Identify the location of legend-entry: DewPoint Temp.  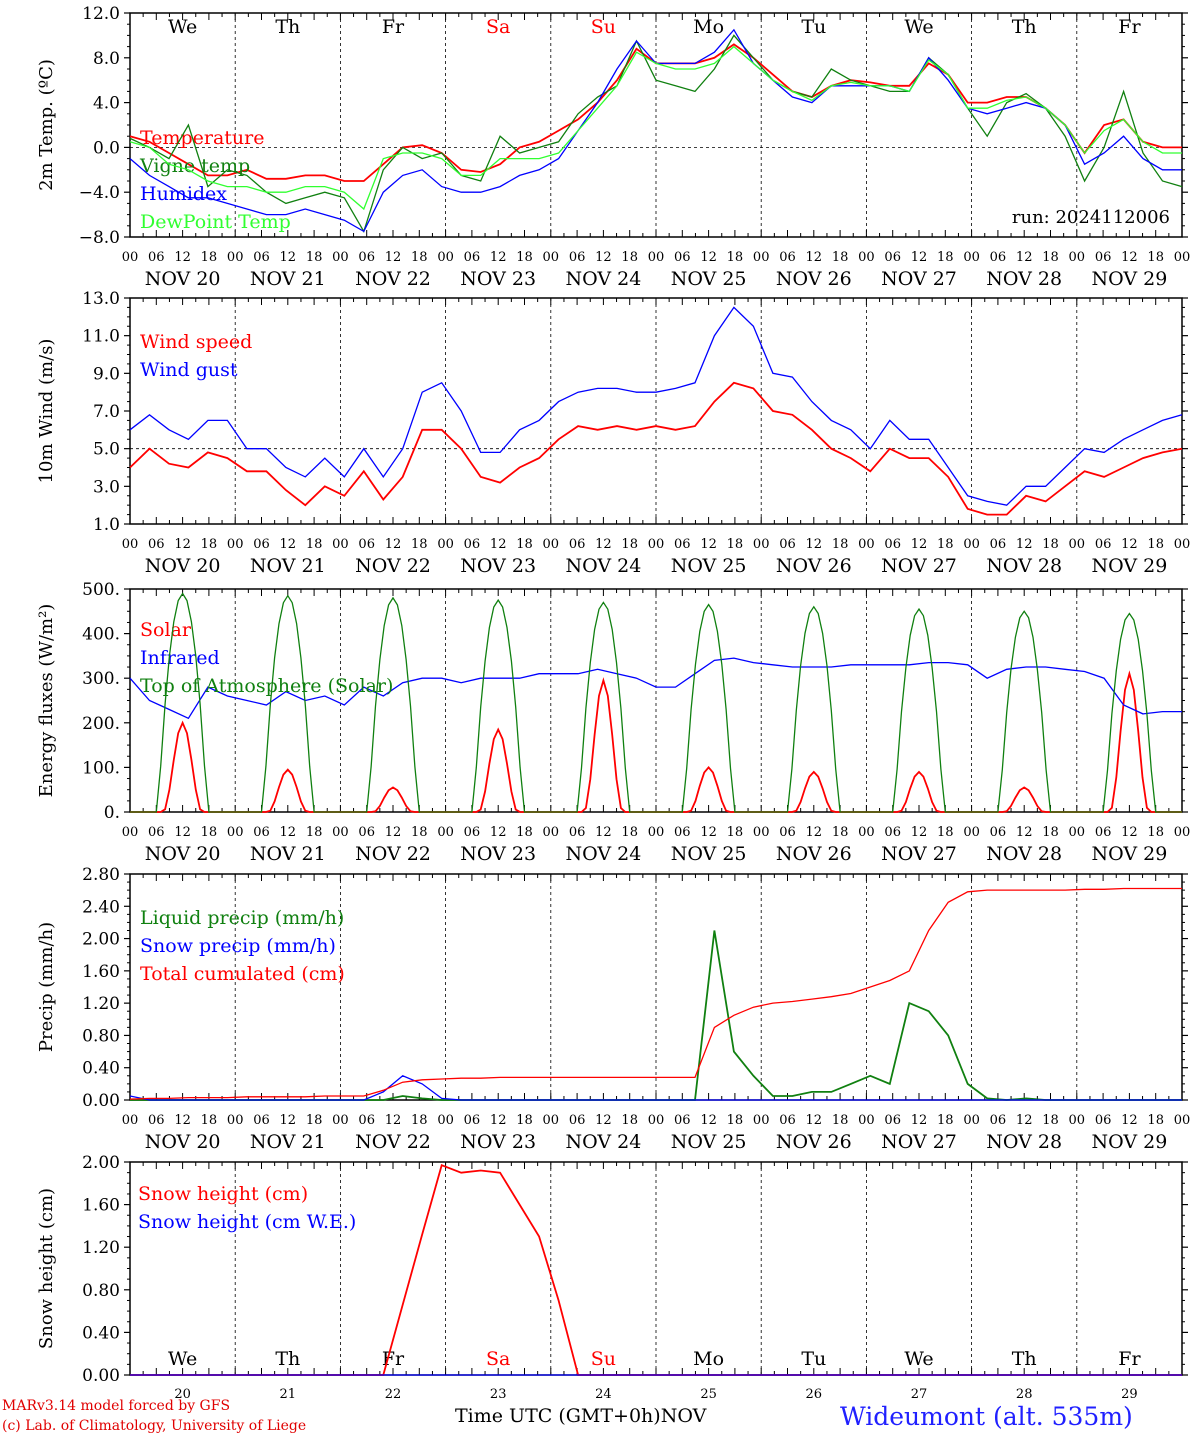
(215, 222).